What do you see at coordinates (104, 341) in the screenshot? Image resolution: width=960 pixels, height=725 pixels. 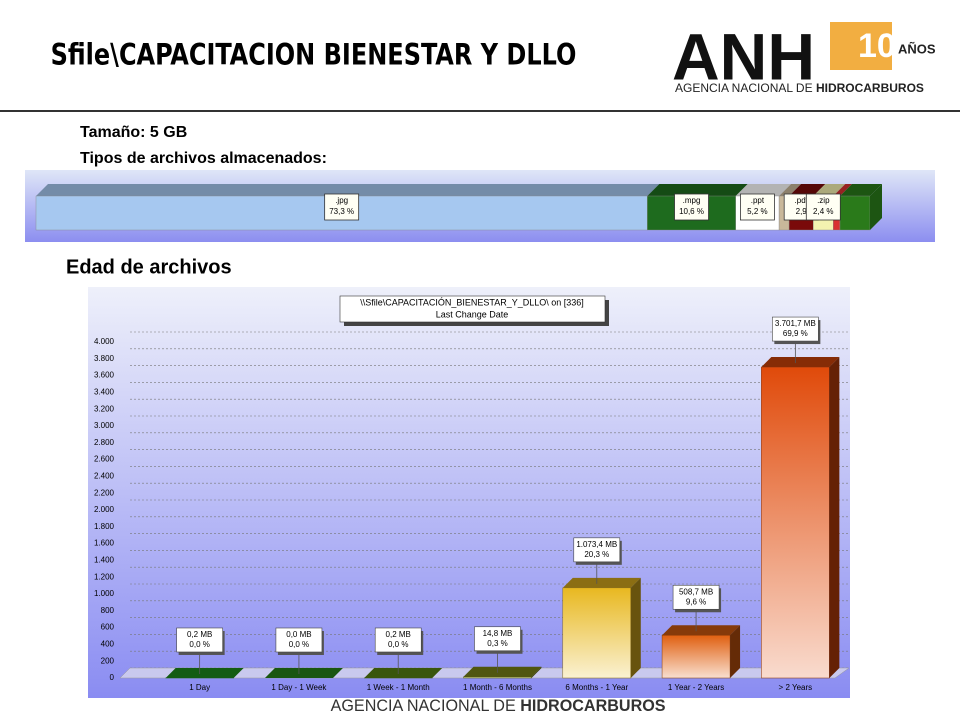 I see `y-tick-label: 4.000` at bounding box center [104, 341].